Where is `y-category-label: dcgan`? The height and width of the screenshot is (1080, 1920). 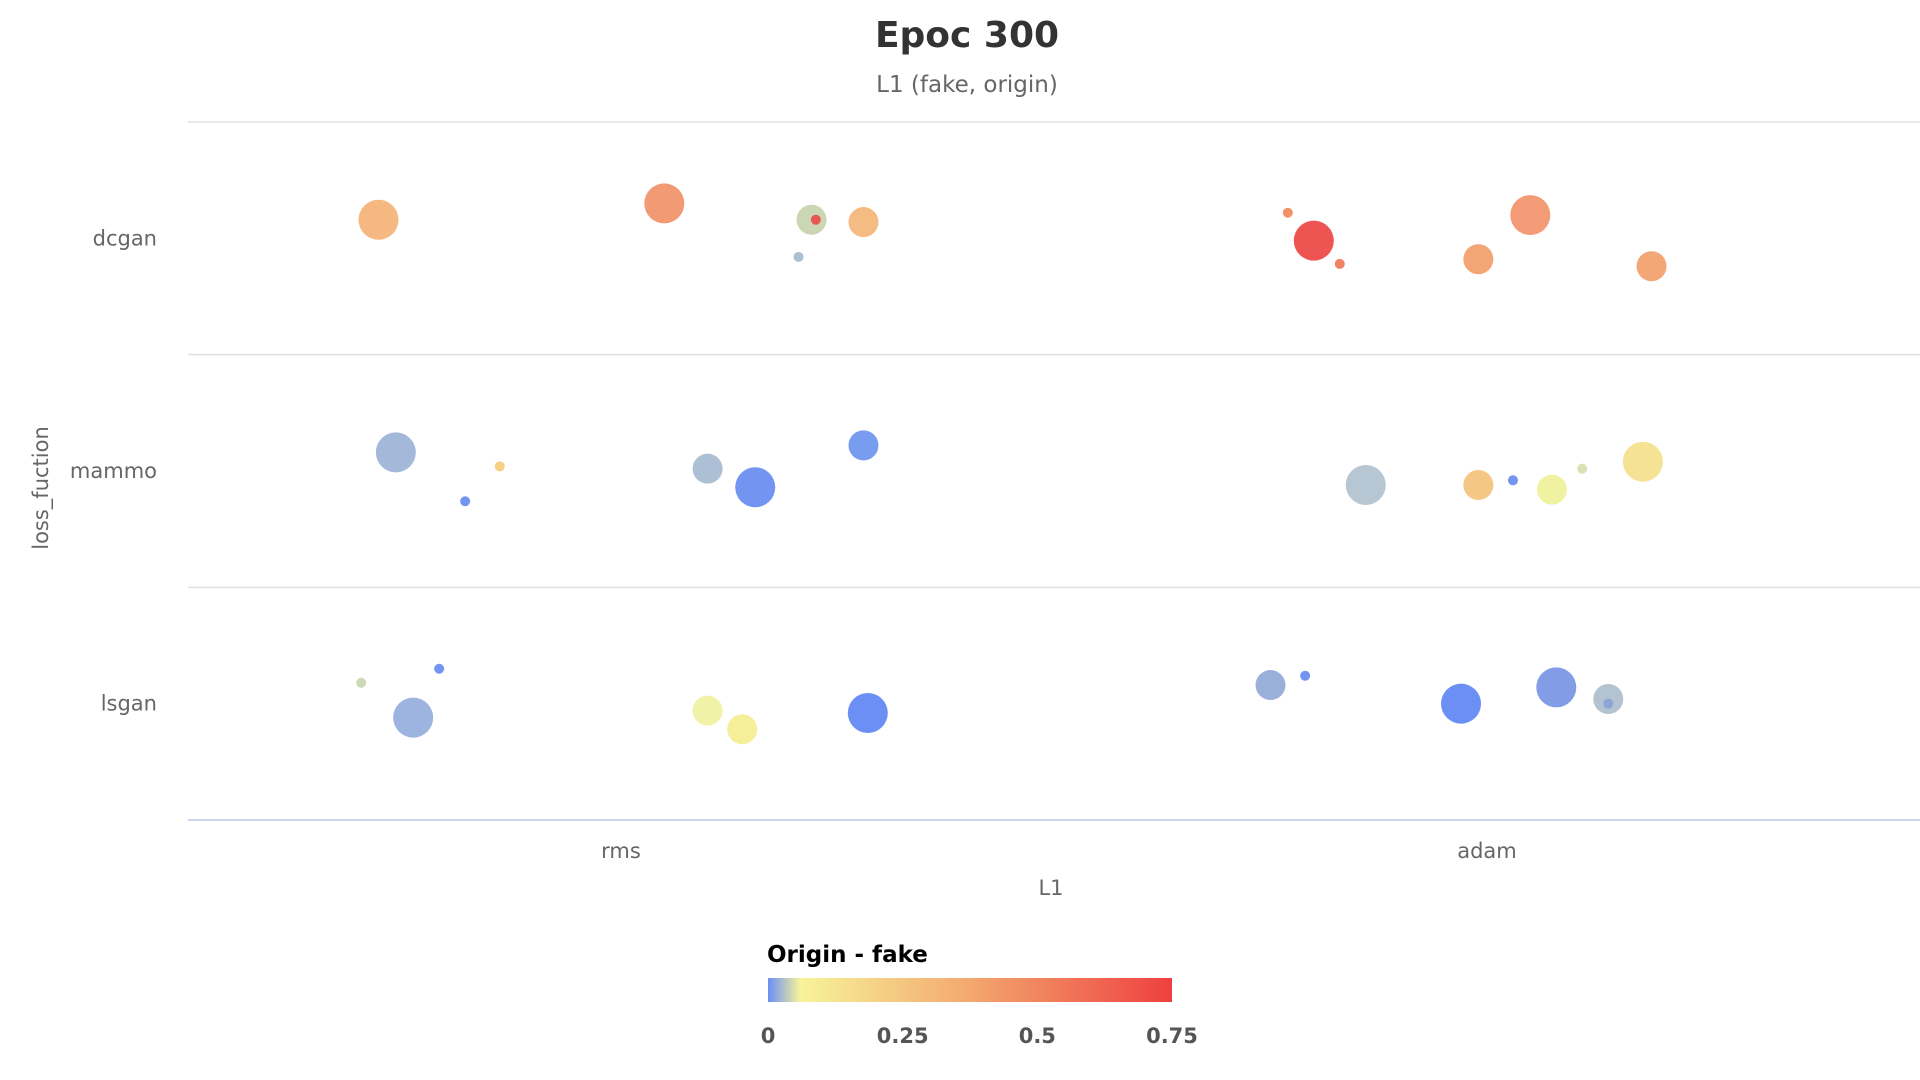 y-category-label: dcgan is located at coordinates (125, 238).